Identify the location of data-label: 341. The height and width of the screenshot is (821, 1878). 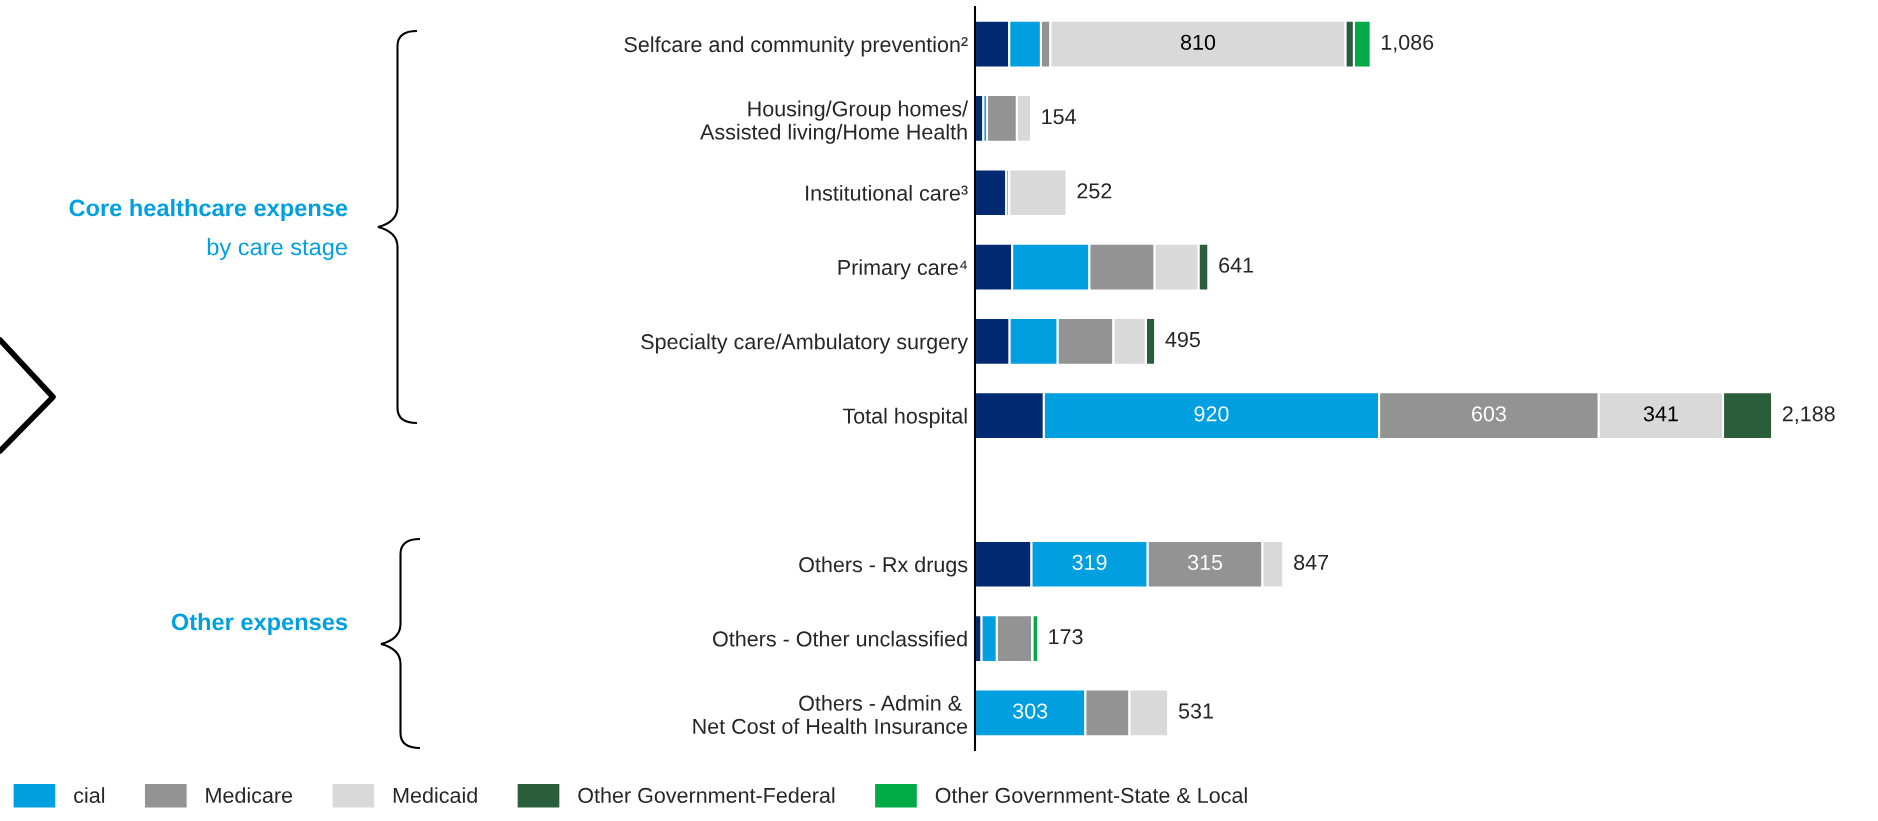
(1660, 414).